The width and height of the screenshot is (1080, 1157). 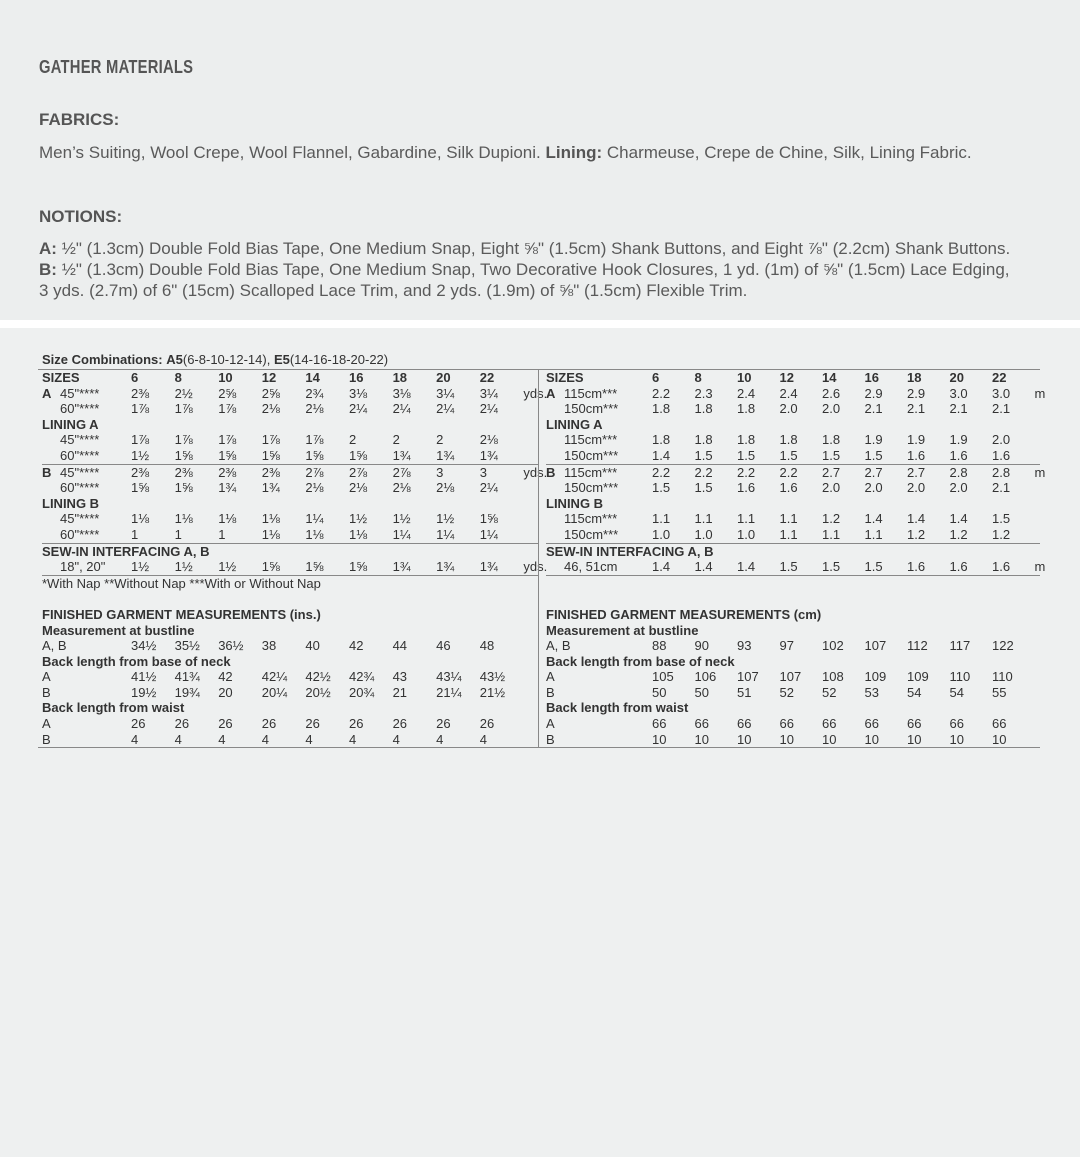 I want to click on cell-value: 2.4, so click(x=788, y=393).